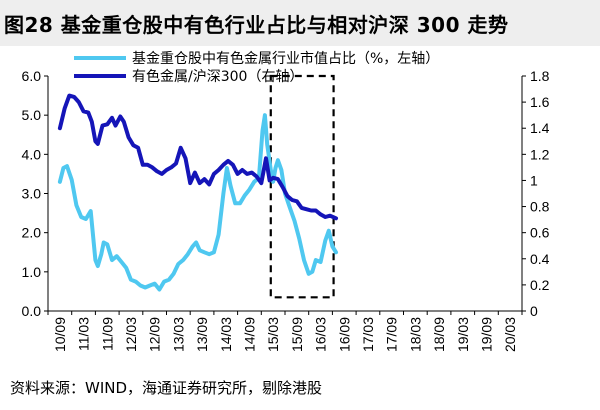 The width and height of the screenshot is (600, 410). Describe the element at coordinates (32, 311) in the screenshot. I see `y-left-tick-label: 0.0` at that location.